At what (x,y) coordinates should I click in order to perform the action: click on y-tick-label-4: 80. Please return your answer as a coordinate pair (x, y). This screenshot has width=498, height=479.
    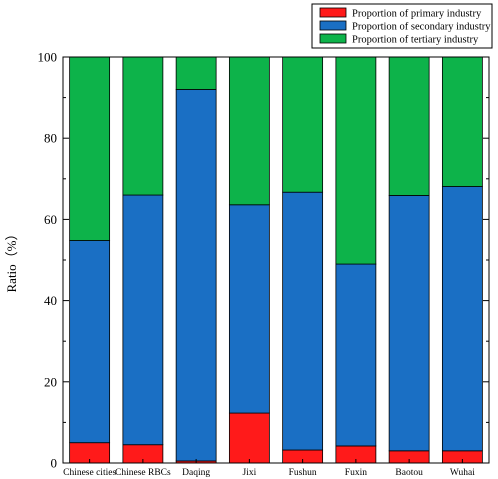
    Looking at the image, I should click on (50, 138).